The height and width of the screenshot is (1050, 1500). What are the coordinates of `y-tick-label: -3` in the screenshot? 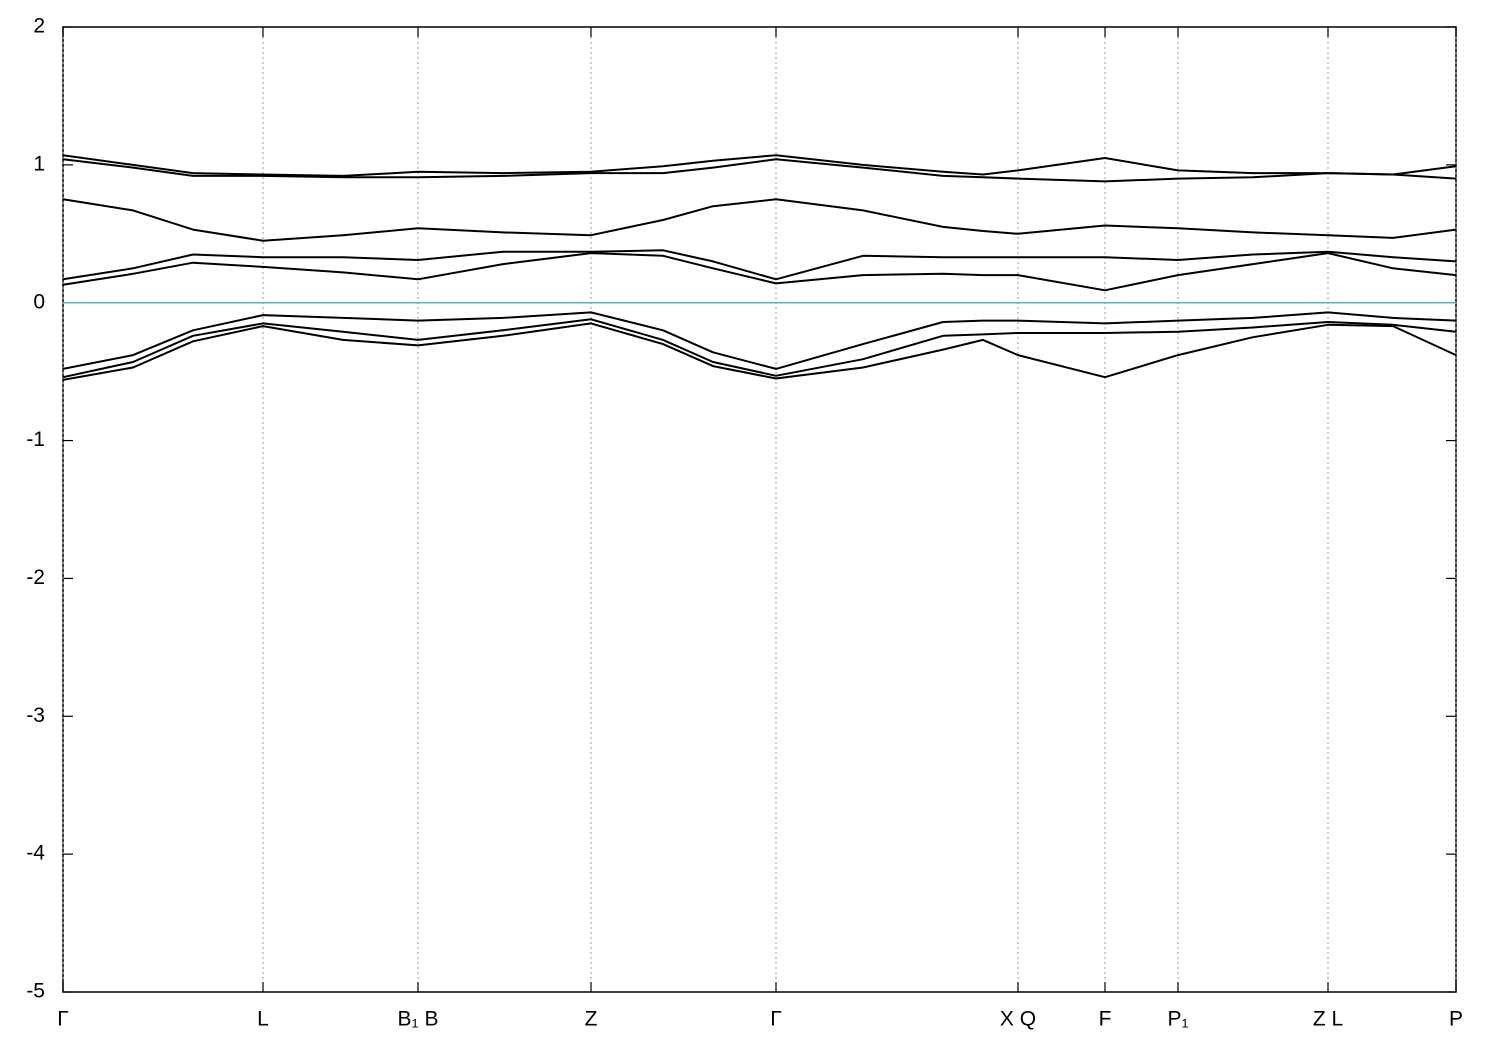 It's located at (35, 715).